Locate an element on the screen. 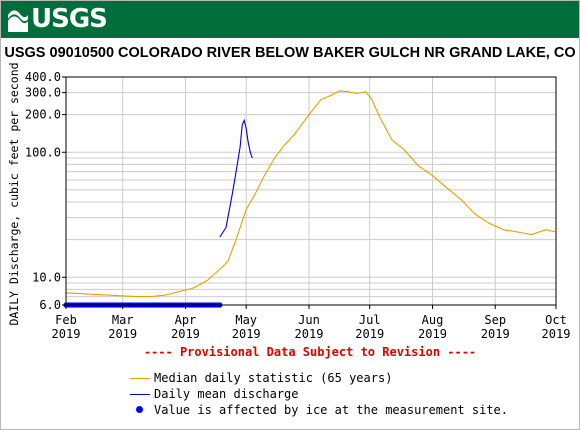  y-axis-label: DAILY Discharge, cubic feet per second is located at coordinates (14, 193).